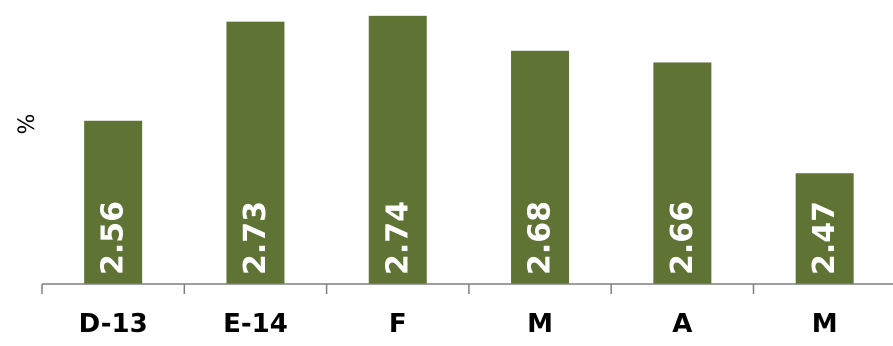  Describe the element at coordinates (398, 289) in the screenshot. I see `x-axis-ticks` at that location.